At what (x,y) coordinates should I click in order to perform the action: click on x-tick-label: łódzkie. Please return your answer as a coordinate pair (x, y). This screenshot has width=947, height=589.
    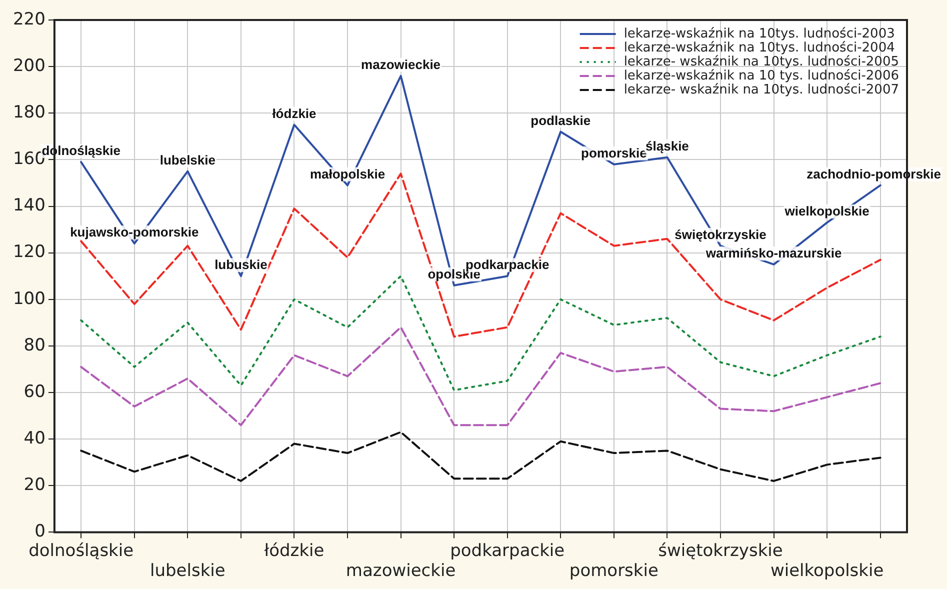
    Looking at the image, I should click on (294, 550).